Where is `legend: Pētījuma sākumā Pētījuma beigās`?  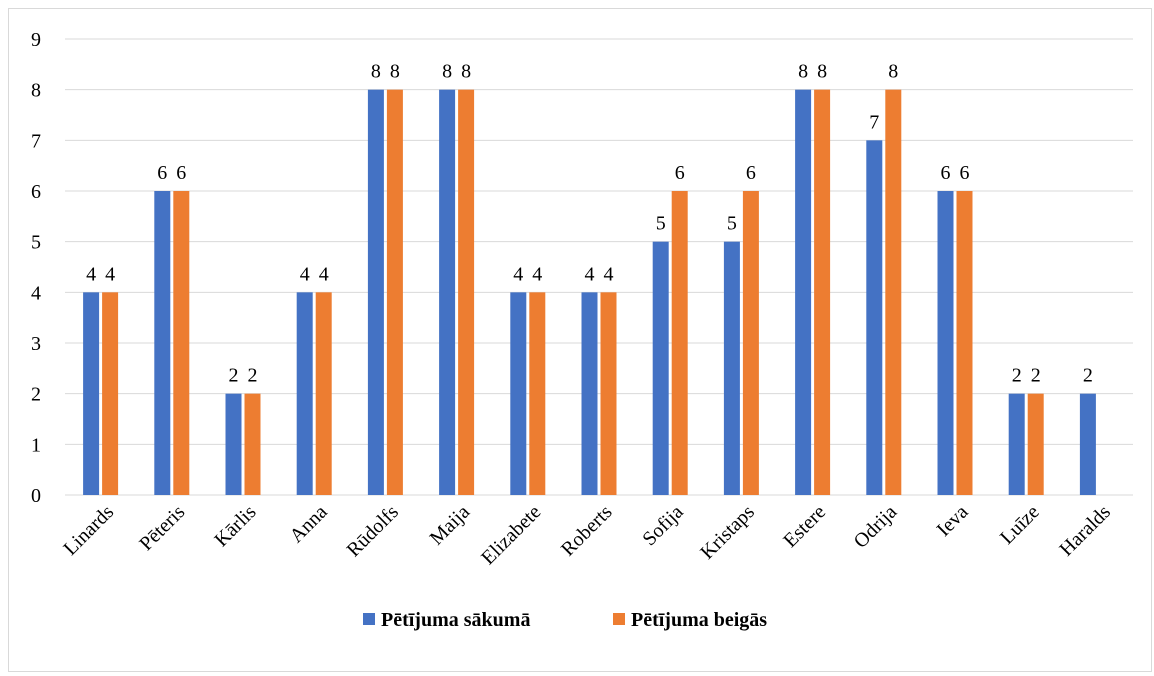 legend: Pētījuma sākumā Pētījuma beigās is located at coordinates (565, 620).